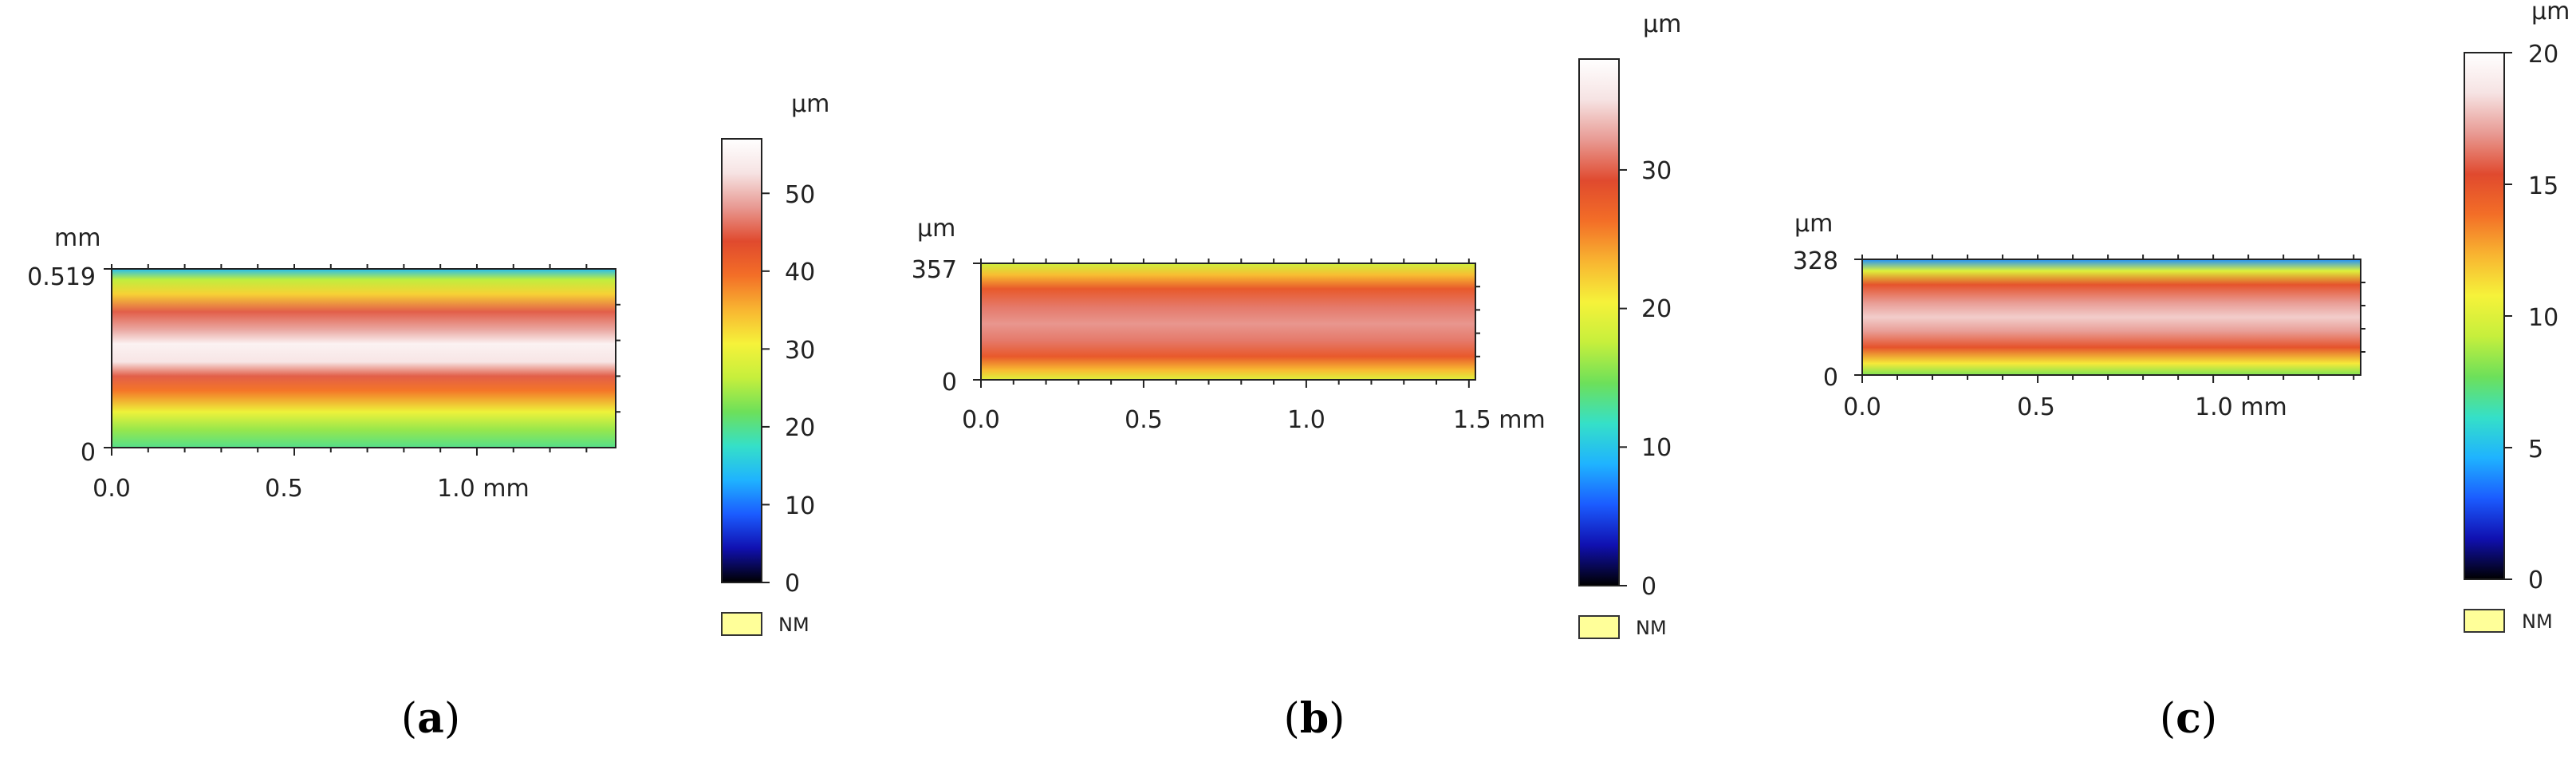 This screenshot has width=2576, height=766. What do you see at coordinates (741, 624) in the screenshot?
I see `nm-legend-swatch-a` at bounding box center [741, 624].